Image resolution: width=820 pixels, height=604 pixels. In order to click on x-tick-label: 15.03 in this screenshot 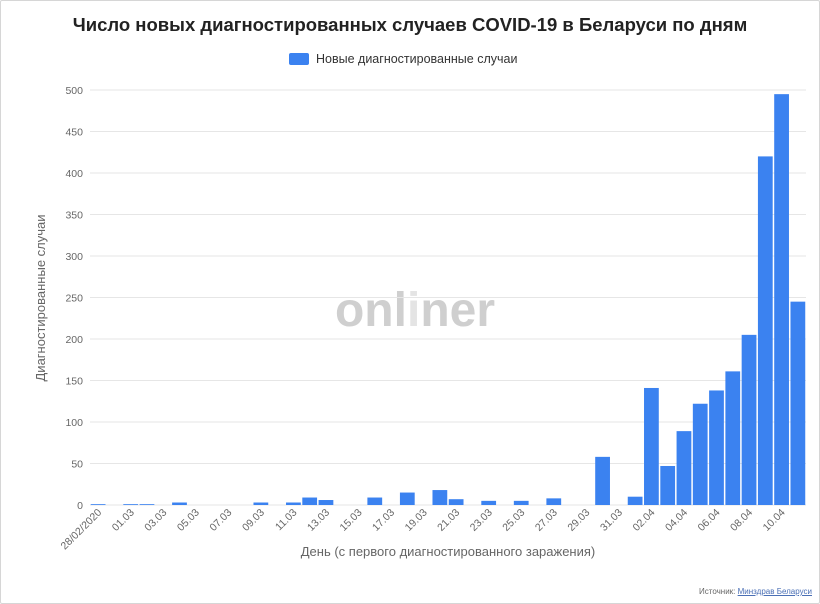, I will do `click(351, 520)`.